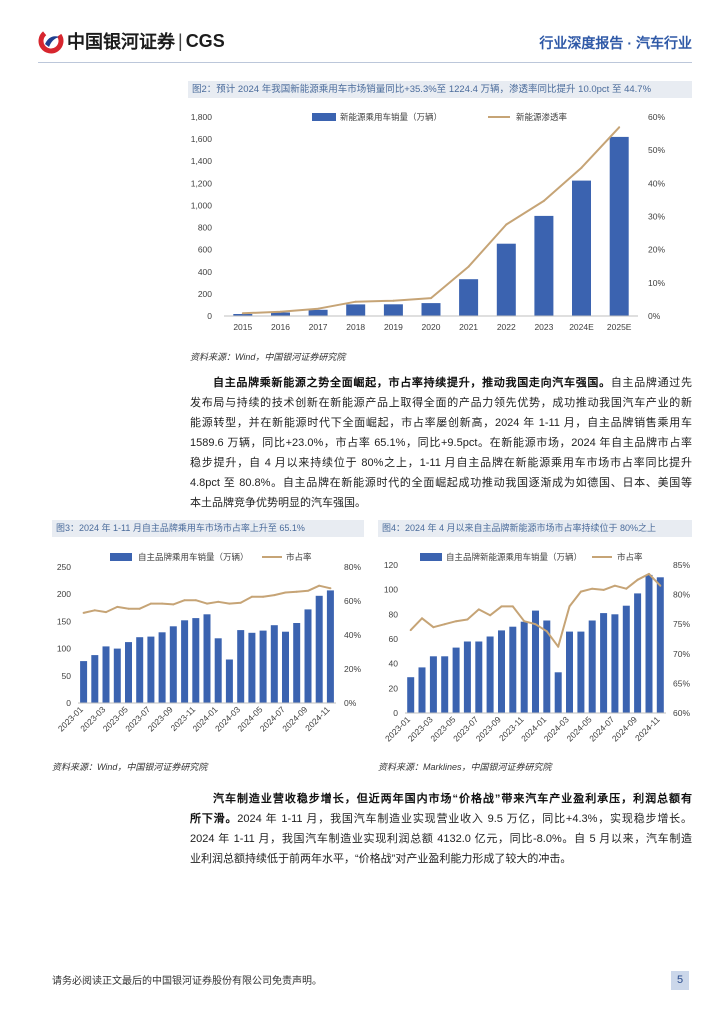 The height and width of the screenshot is (1024, 724). Describe the element at coordinates (205, 272) in the screenshot. I see `fig2-y-left-label: 400` at that location.